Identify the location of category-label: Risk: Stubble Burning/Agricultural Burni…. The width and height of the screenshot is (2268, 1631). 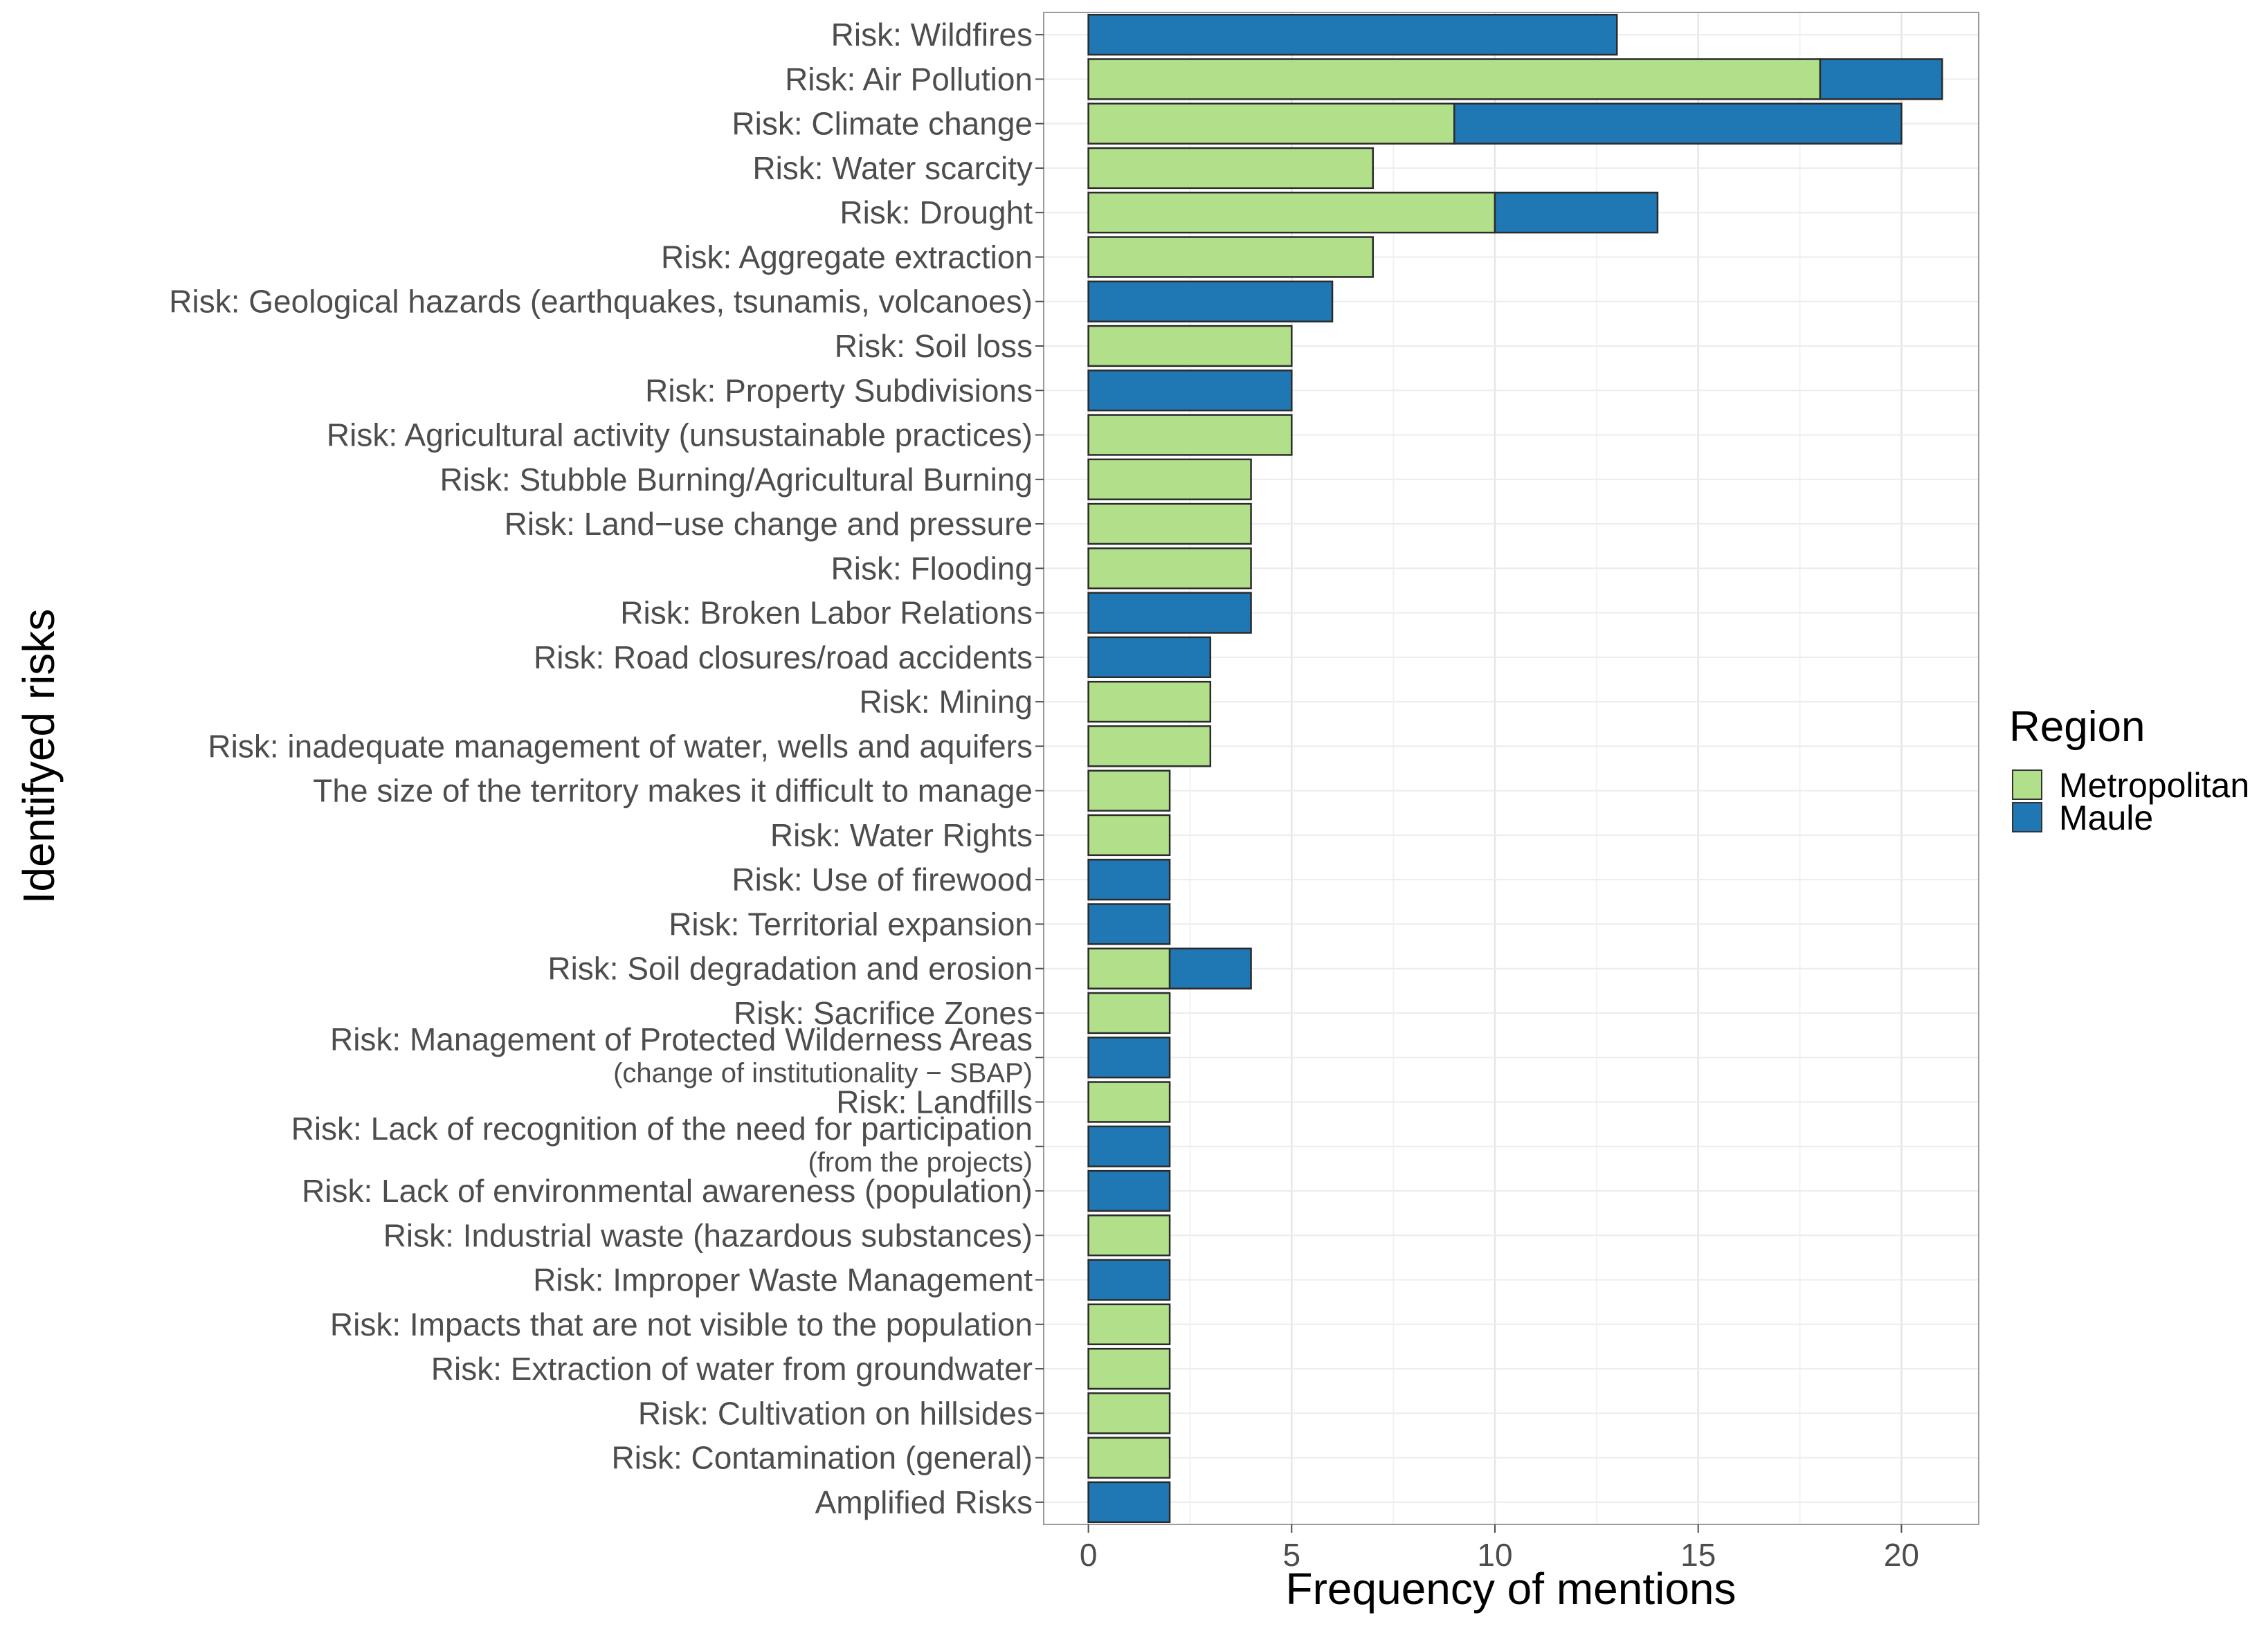
(736, 480).